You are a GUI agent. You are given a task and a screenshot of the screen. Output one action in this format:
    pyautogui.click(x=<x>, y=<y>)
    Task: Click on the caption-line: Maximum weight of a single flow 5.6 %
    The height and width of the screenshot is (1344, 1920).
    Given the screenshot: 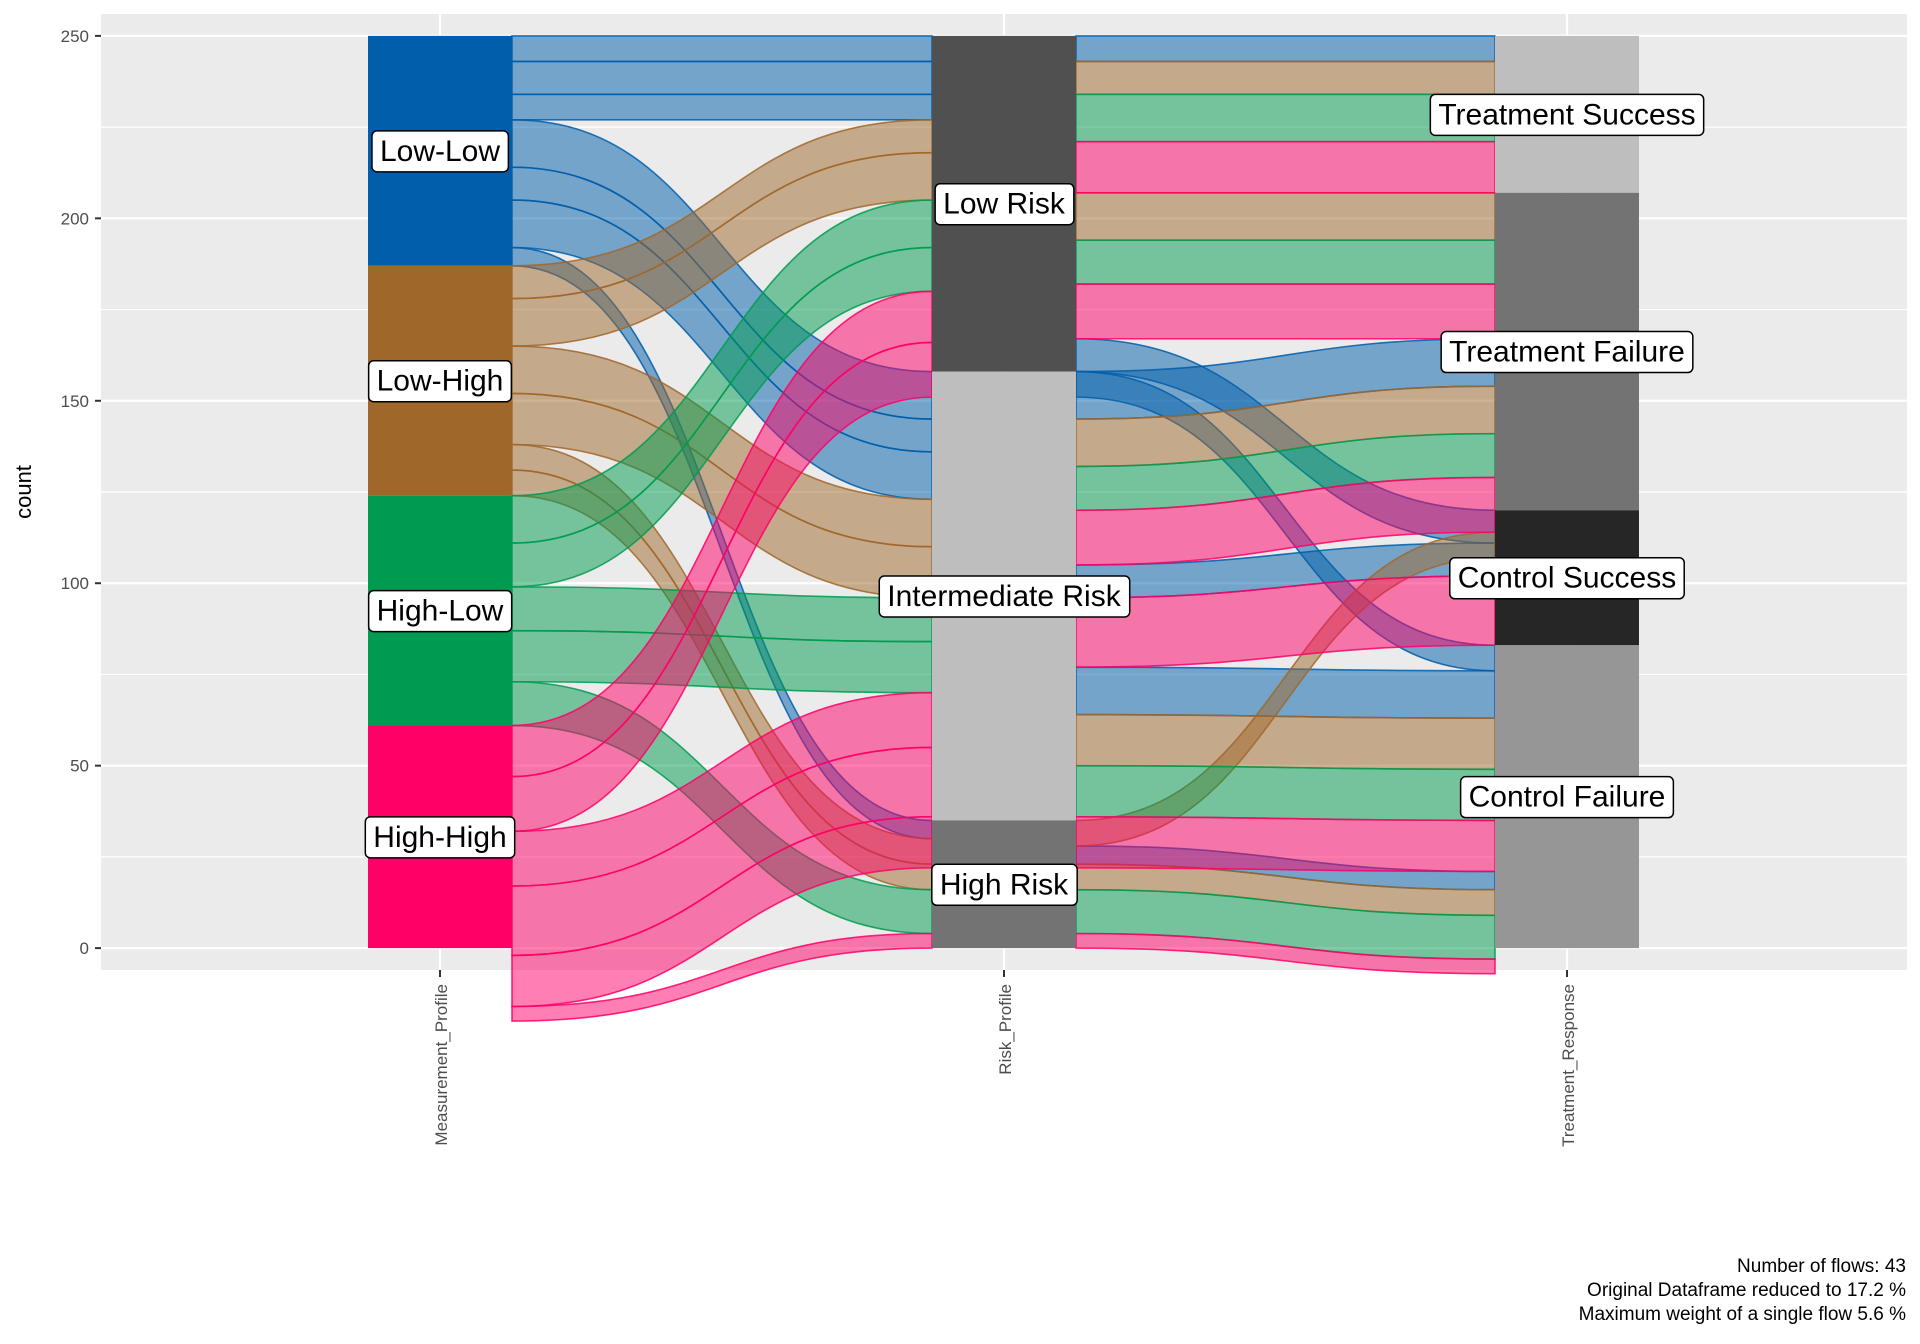 What is the action you would take?
    pyautogui.click(x=1742, y=1314)
    